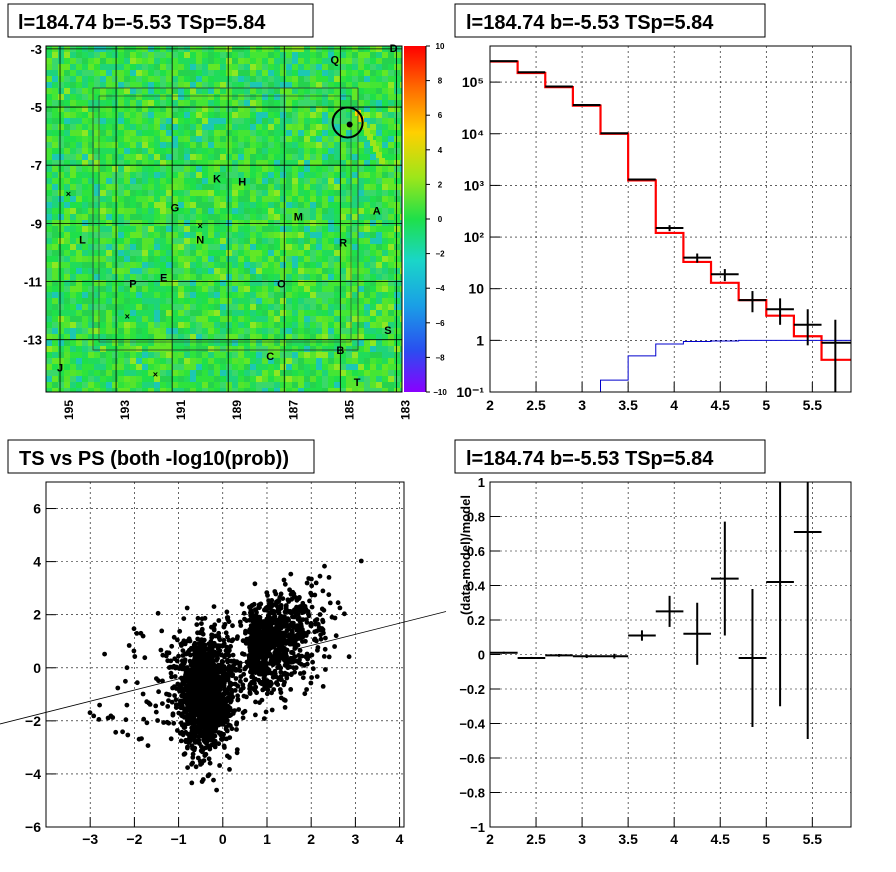  What do you see at coordinates (160, 20) in the screenshot?
I see `map-title-box` at bounding box center [160, 20].